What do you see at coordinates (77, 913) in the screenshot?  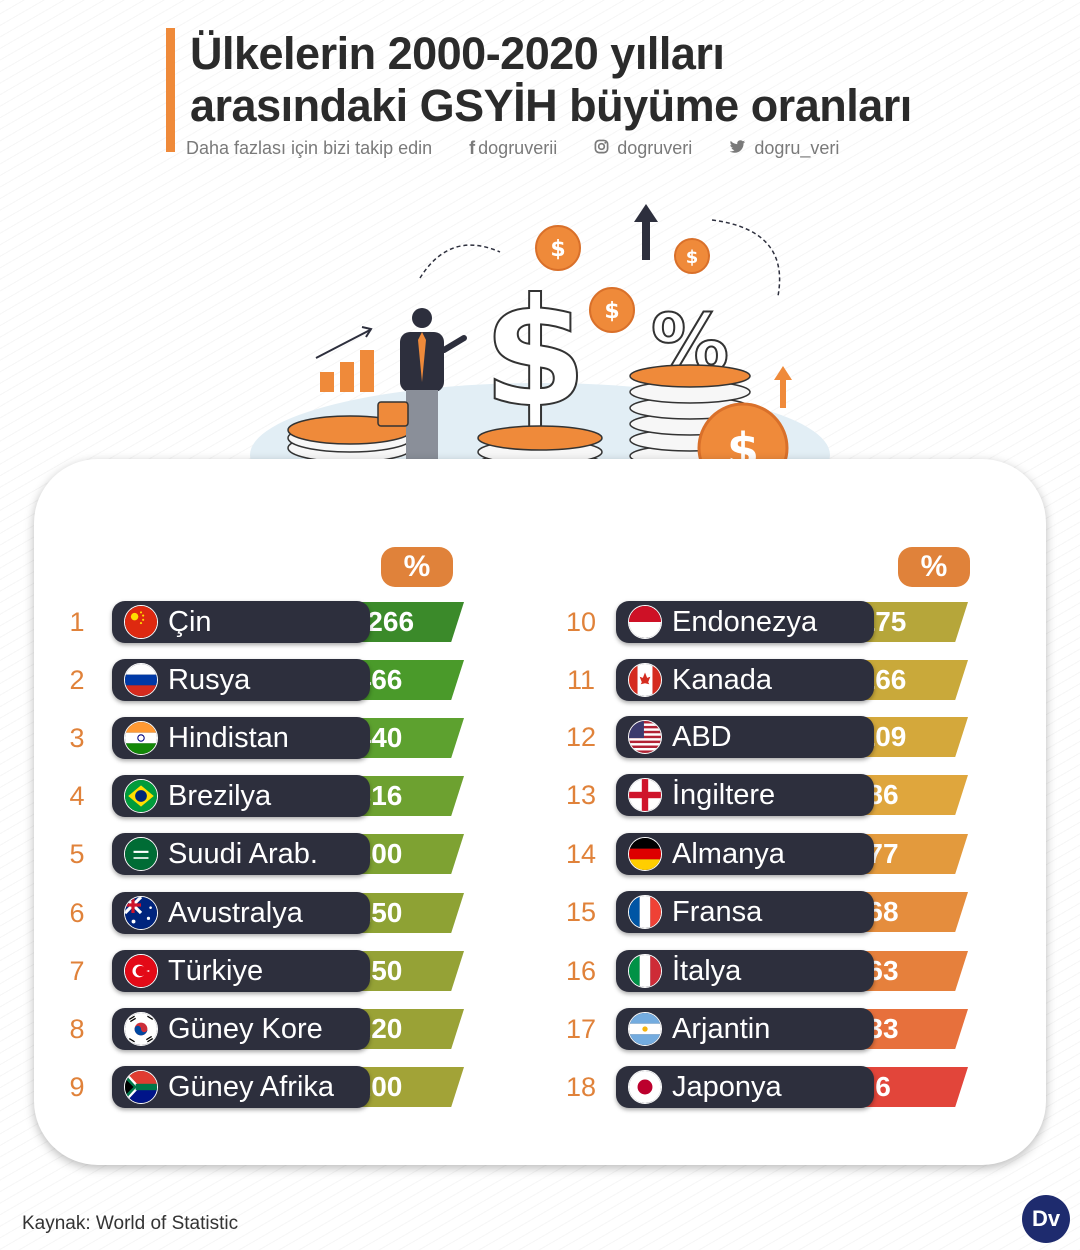 I see `rank-number: 6` at bounding box center [77, 913].